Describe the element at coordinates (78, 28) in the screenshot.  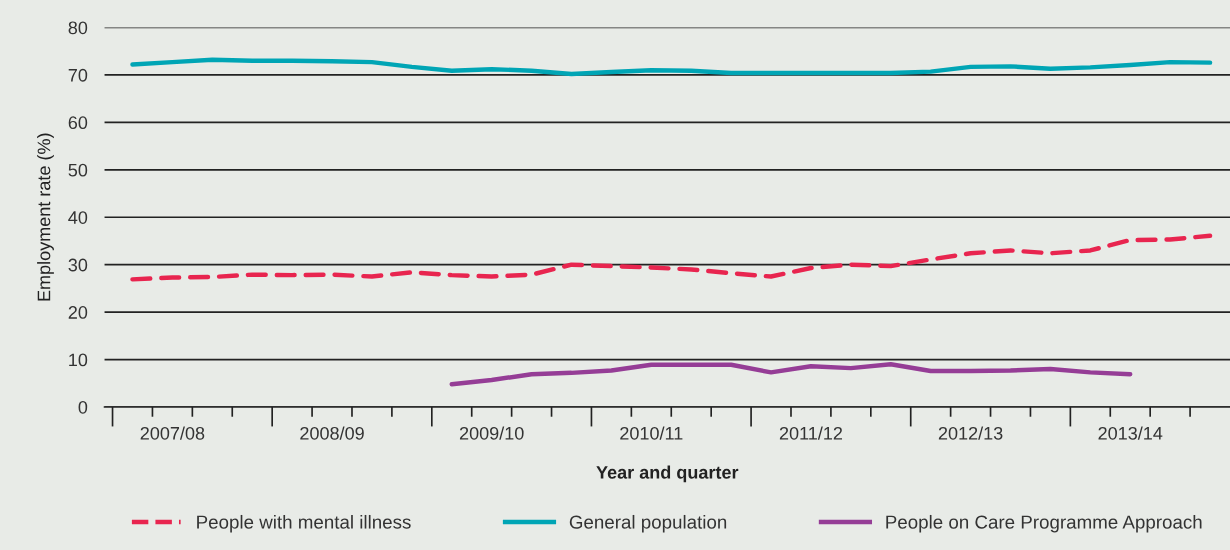
I see `y-tick-label: 80` at that location.